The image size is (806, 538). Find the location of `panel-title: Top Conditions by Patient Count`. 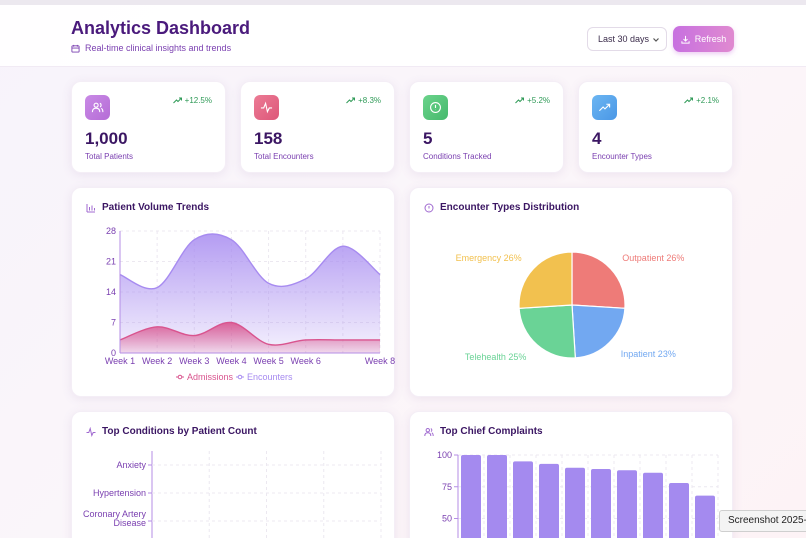

panel-title: Top Conditions by Patient Count is located at coordinates (171, 431).